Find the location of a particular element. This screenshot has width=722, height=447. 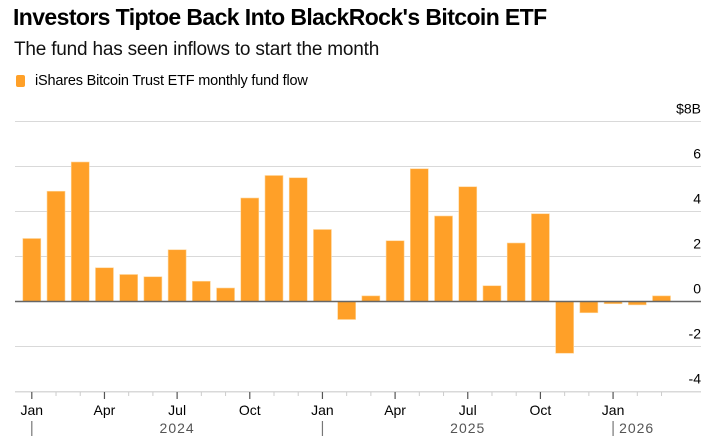

y-axis-labels: -4 -2 0 2 4 6 $8B is located at coordinates (688, 244).